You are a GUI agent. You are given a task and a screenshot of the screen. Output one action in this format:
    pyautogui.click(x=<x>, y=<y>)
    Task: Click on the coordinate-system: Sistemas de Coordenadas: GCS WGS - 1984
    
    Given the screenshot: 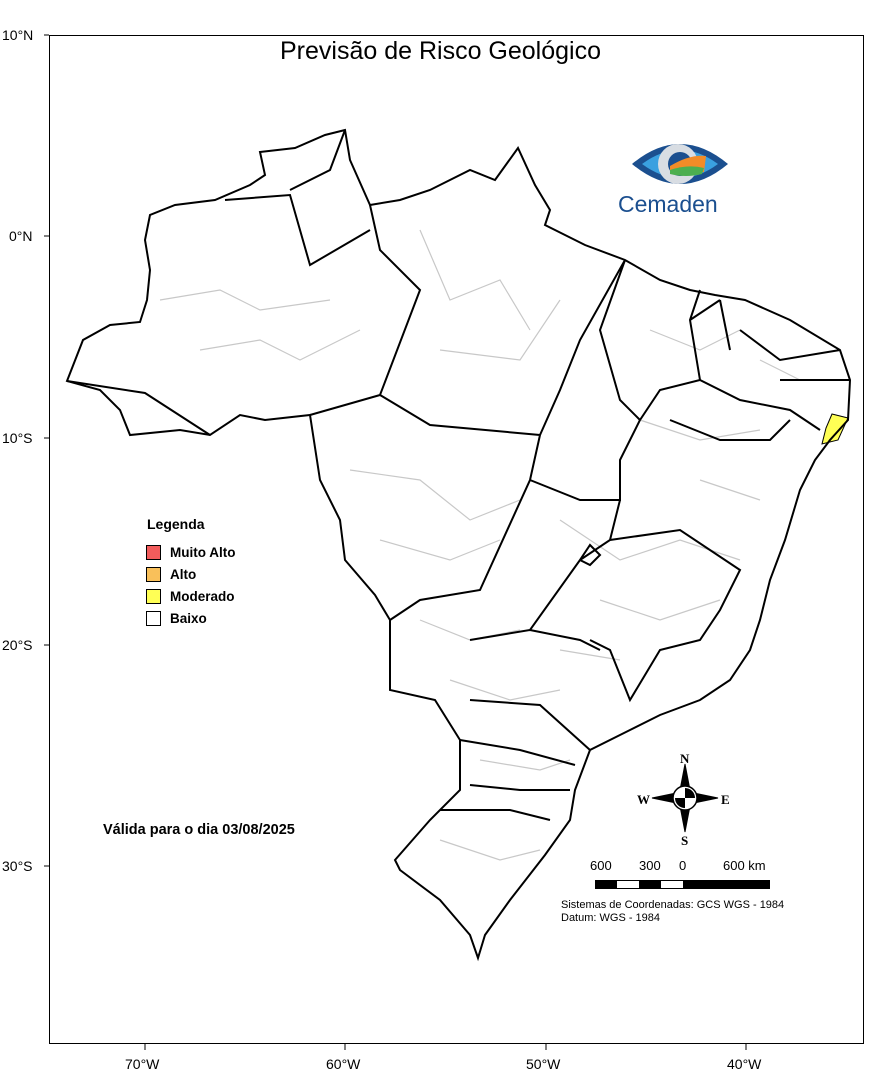 What is the action you would take?
    pyautogui.click(x=673, y=905)
    